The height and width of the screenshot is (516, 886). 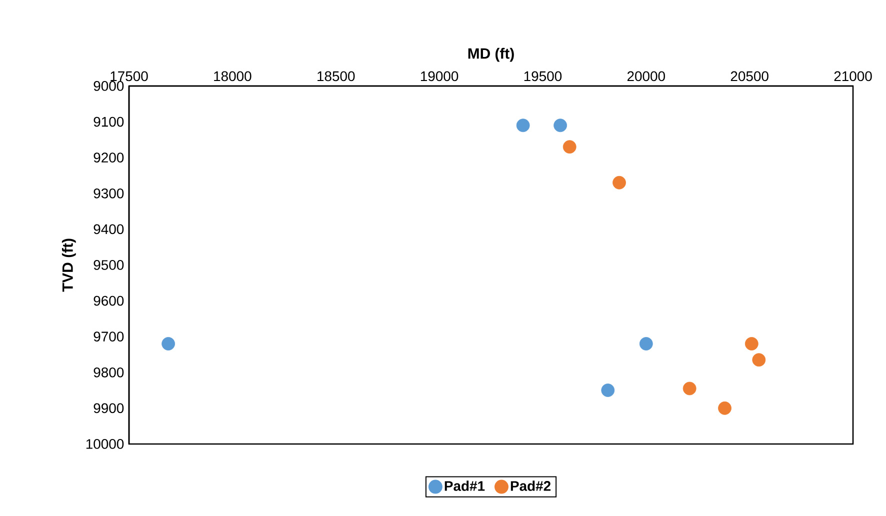 What do you see at coordinates (464, 485) in the screenshot?
I see `legend-label: Pad#1` at bounding box center [464, 485].